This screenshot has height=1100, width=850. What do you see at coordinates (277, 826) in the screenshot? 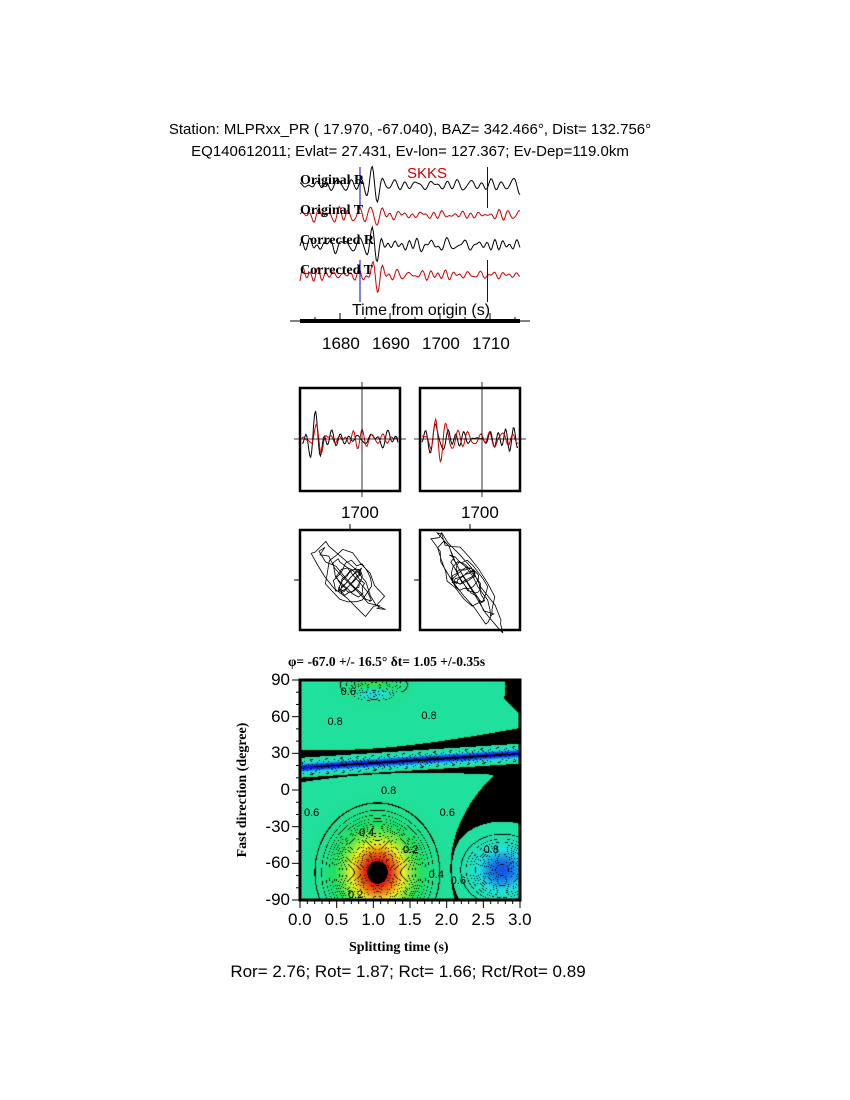
I see `grid-ytick-label: -30` at bounding box center [277, 826].